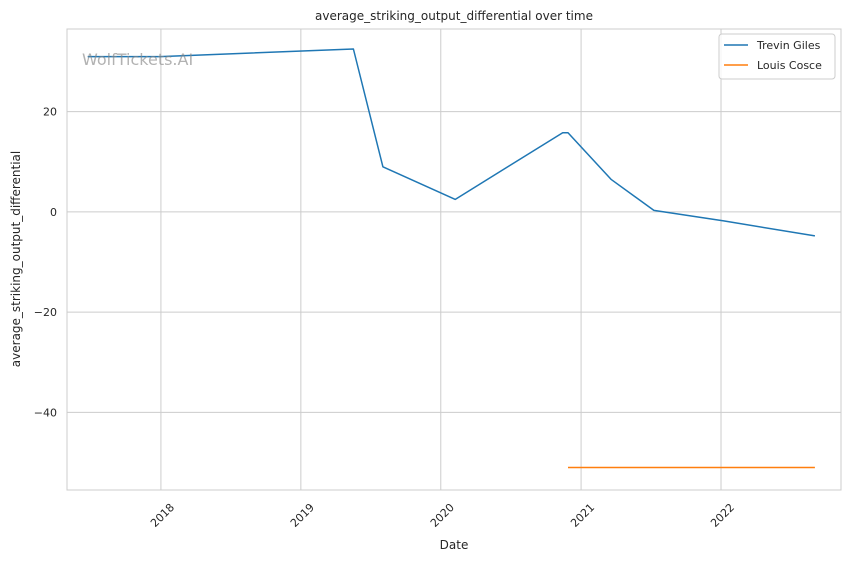 The image size is (850, 561). Describe the element at coordinates (45, 263) in the screenshot. I see `y-axis-ticks: 20 0 −20 −40` at that location.